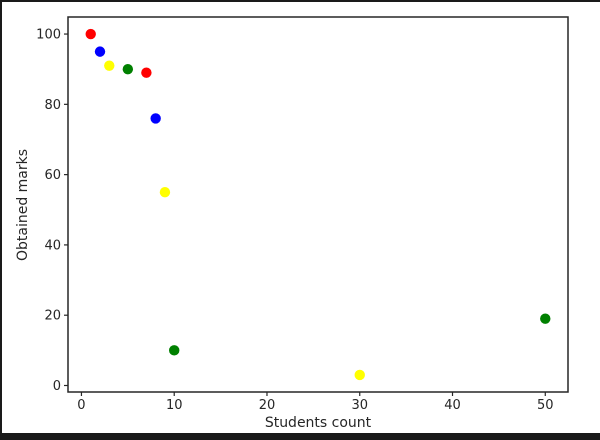  What do you see at coordinates (57, 386) in the screenshot?
I see `y-tick-label: 0` at bounding box center [57, 386].